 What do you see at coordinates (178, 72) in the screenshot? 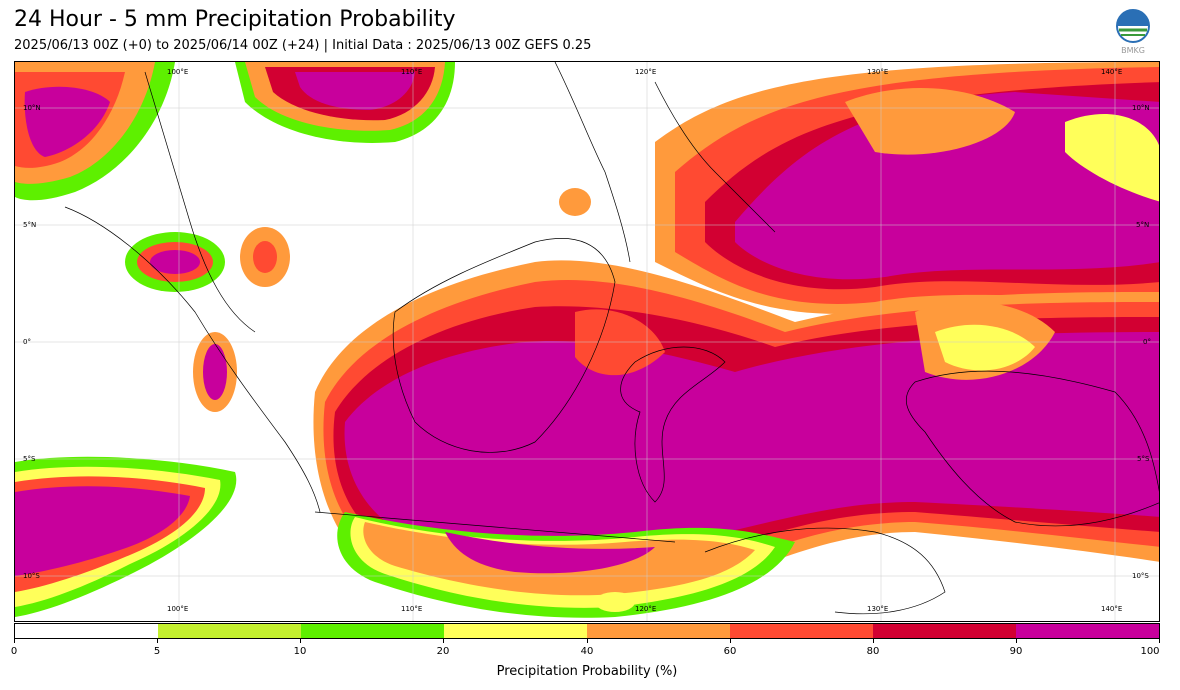
I see `lon-label-top-100: 100°E` at bounding box center [178, 72].